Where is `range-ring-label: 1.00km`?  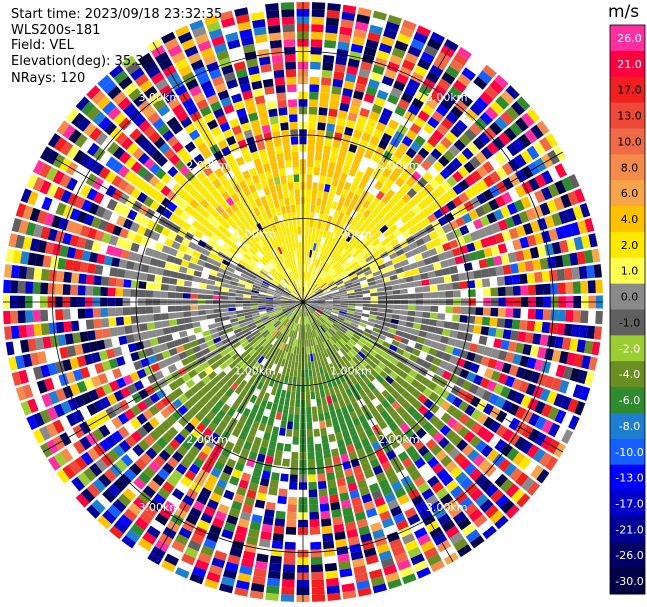
range-ring-label: 1.00km is located at coordinates (351, 370).